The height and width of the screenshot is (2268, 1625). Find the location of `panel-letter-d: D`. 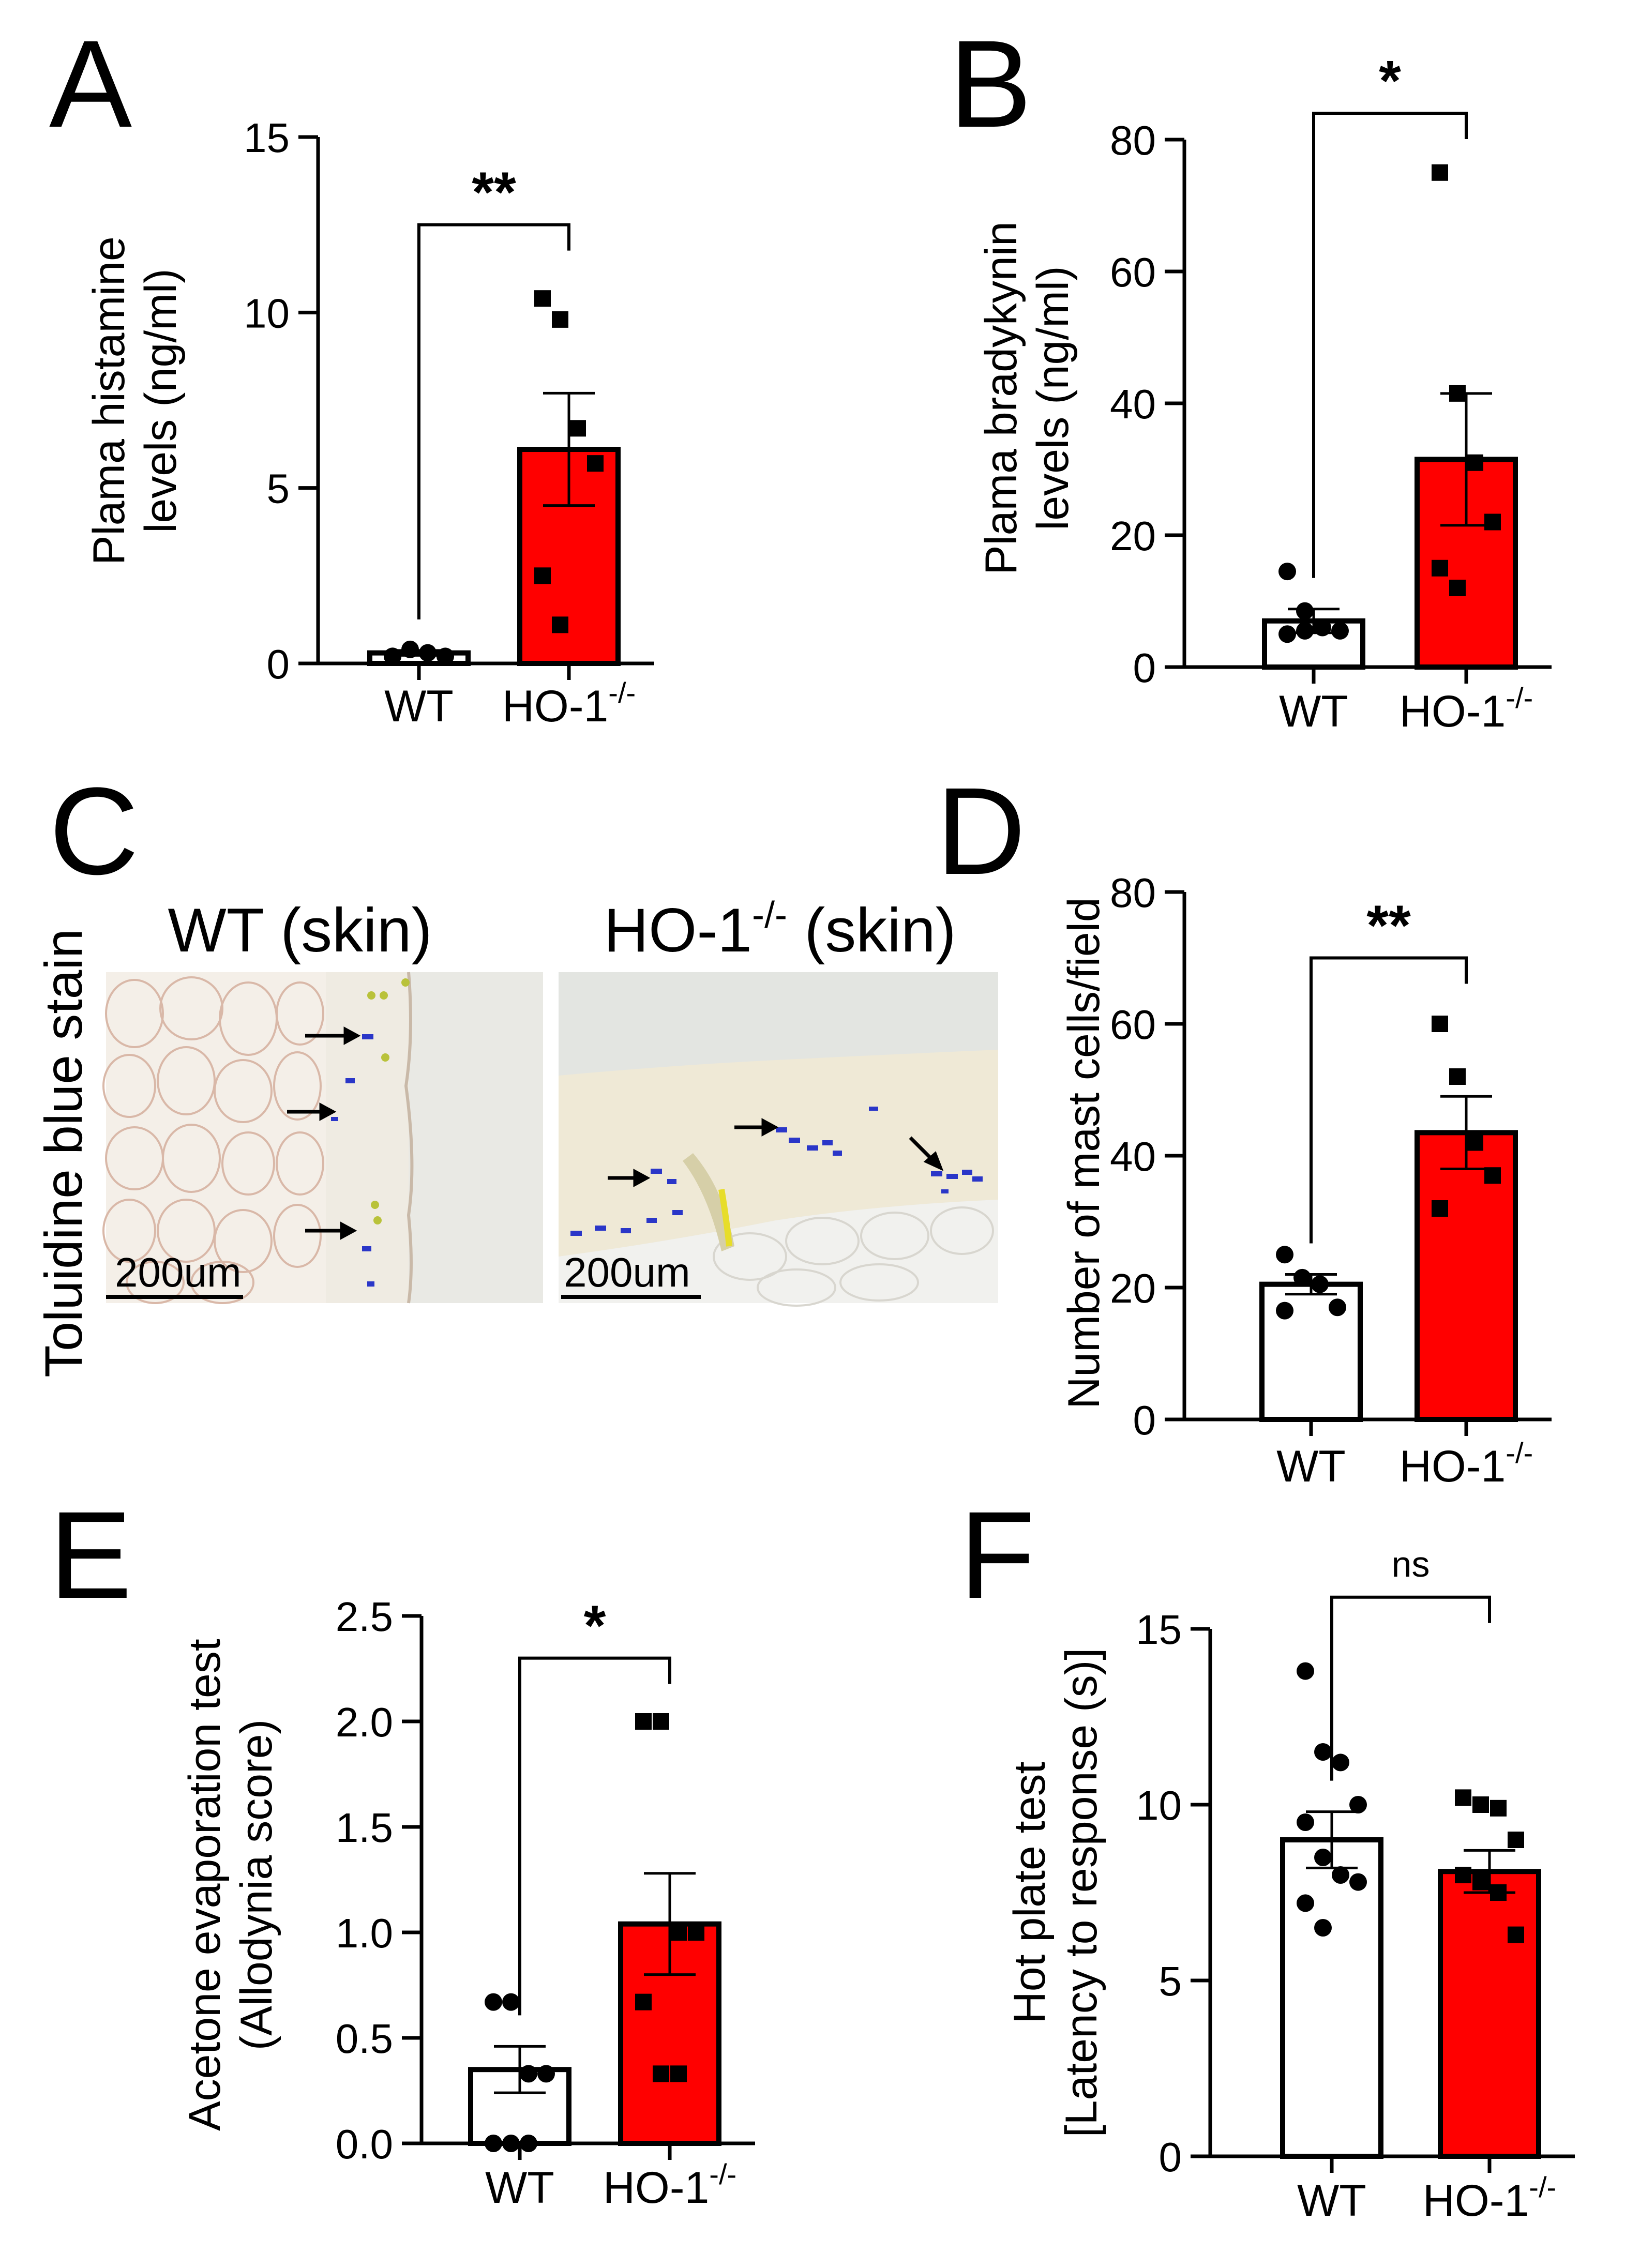

panel-letter-d: D is located at coordinates (981, 831).